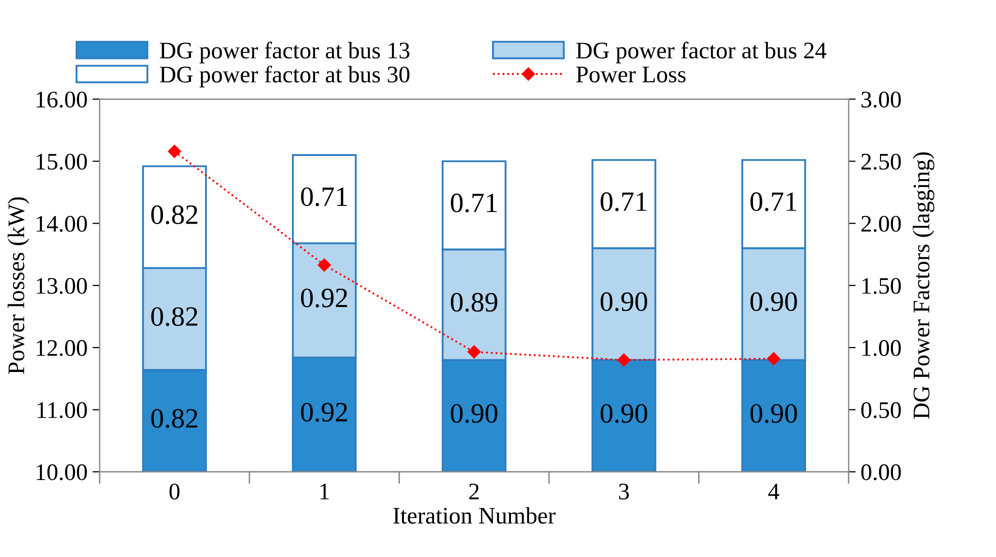 Image resolution: width=996 pixels, height=557 pixels. I want to click on y-tick-label: 10.00, so click(61, 472).